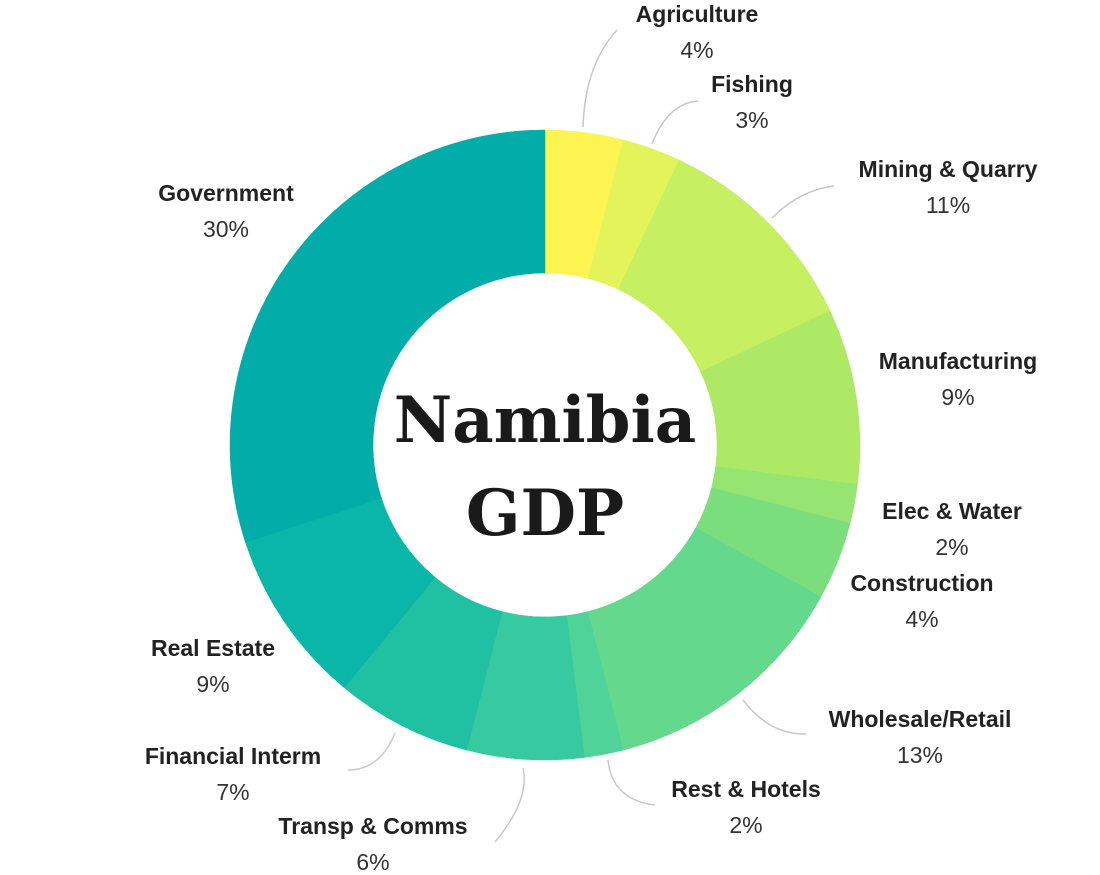 The height and width of the screenshot is (875, 1100). What do you see at coordinates (803, 202) in the screenshot?
I see `leader-line-mining-quarry` at bounding box center [803, 202].